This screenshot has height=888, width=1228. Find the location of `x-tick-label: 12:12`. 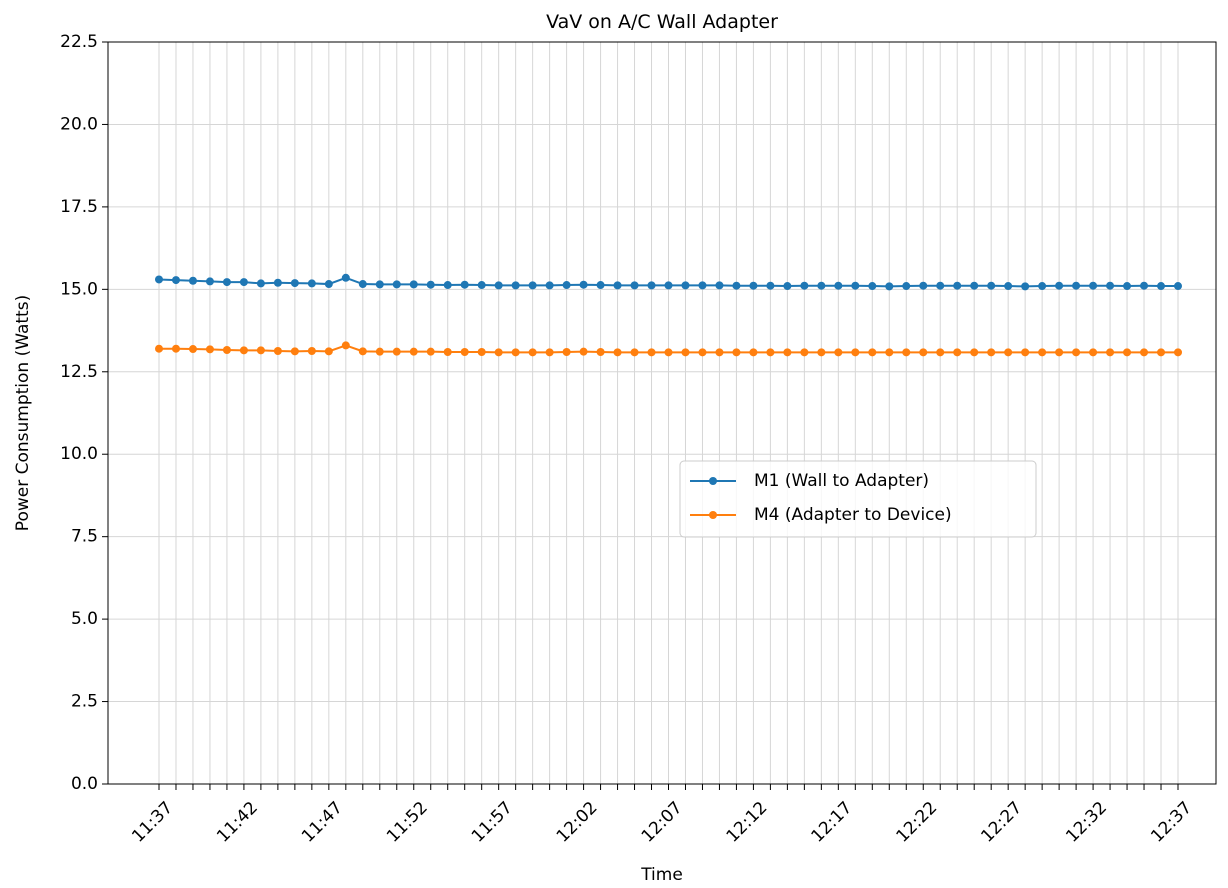

x-tick-label: 12:12 is located at coordinates (747, 822).